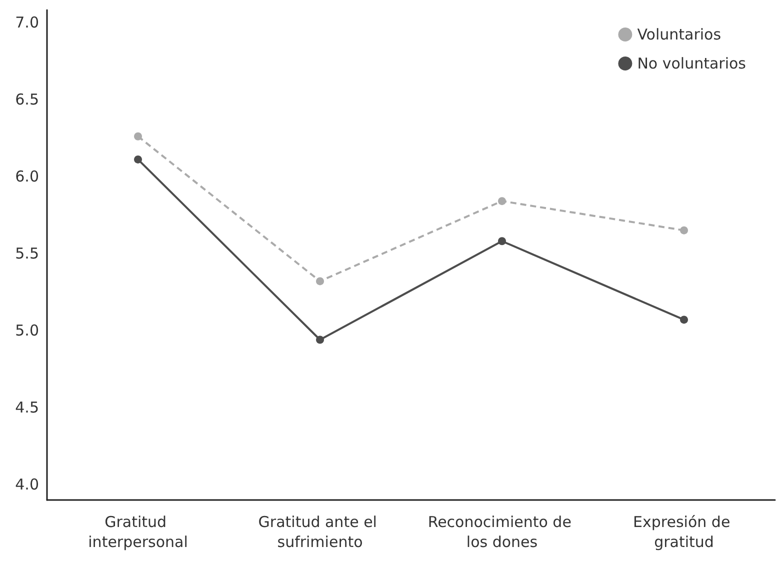  I want to click on y-tick-label: 4.0, so click(27, 485).